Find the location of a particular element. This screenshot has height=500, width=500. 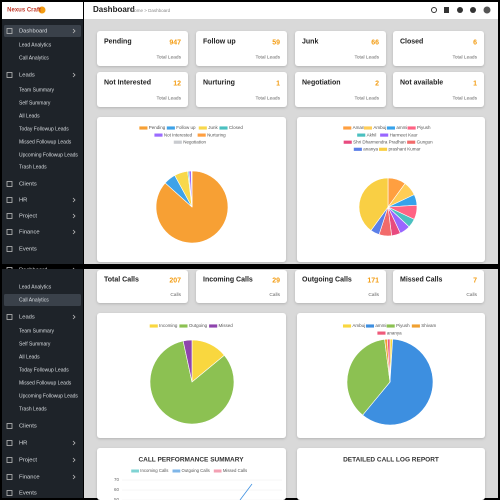

legend-label: Shri Dharmendra Pradhan is located at coordinates (379, 141).